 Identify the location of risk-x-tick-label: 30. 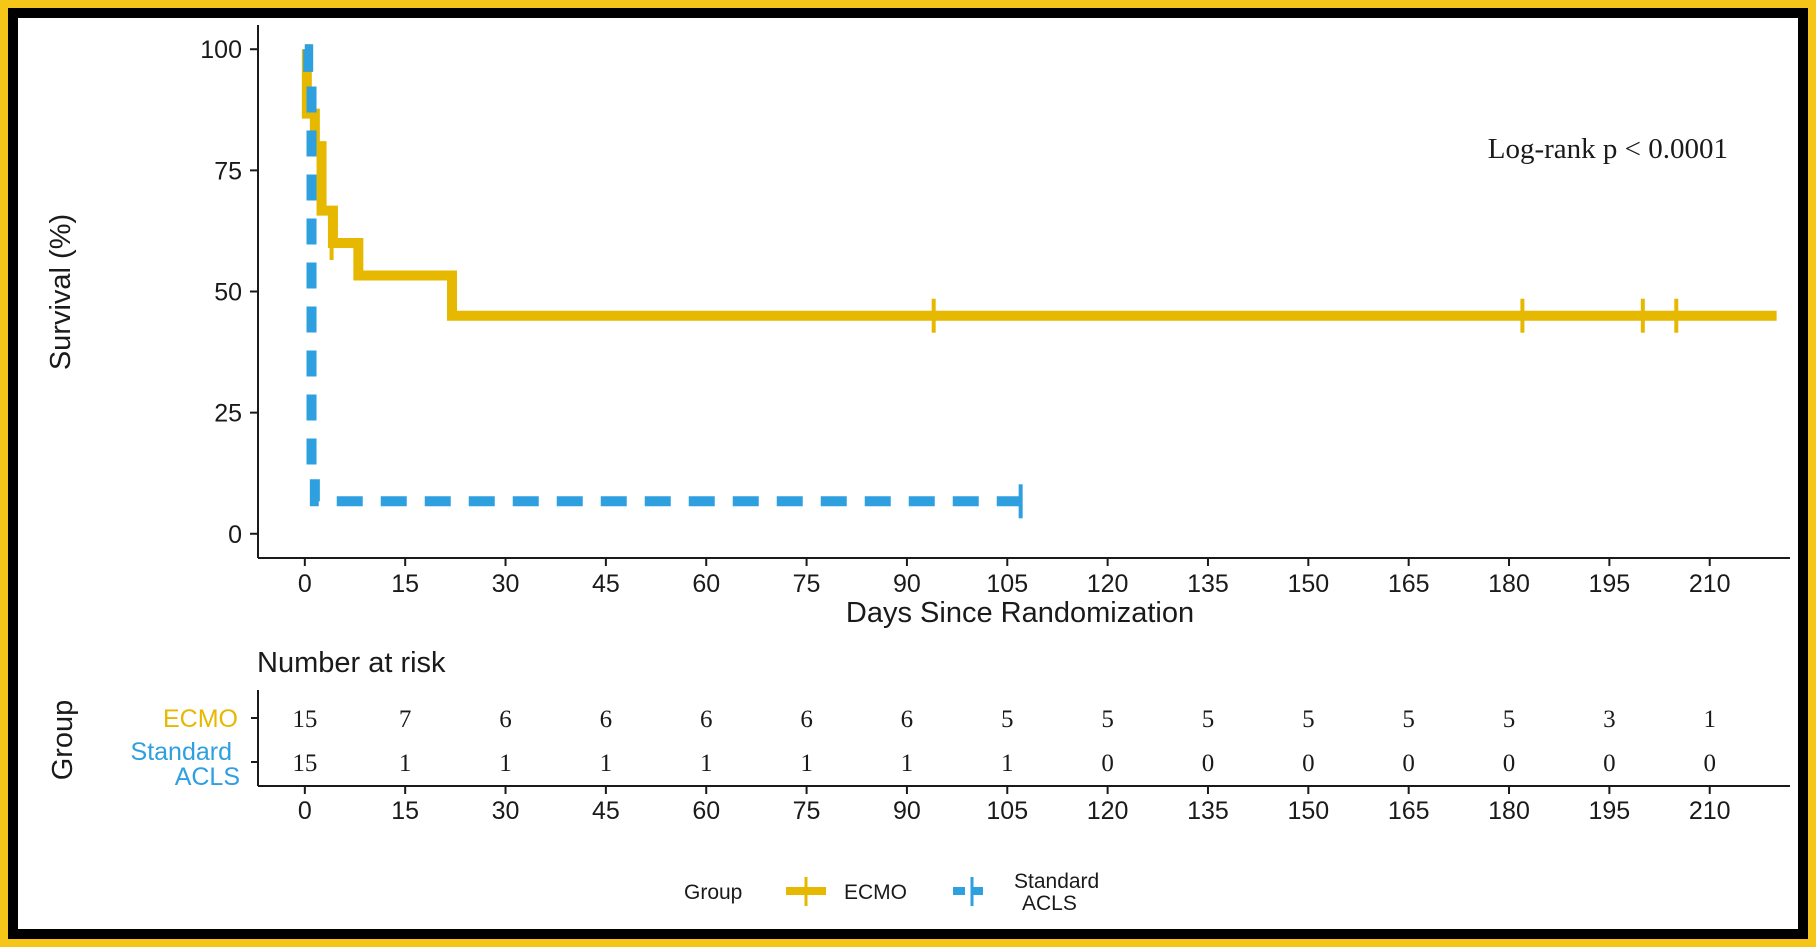
(506, 811).